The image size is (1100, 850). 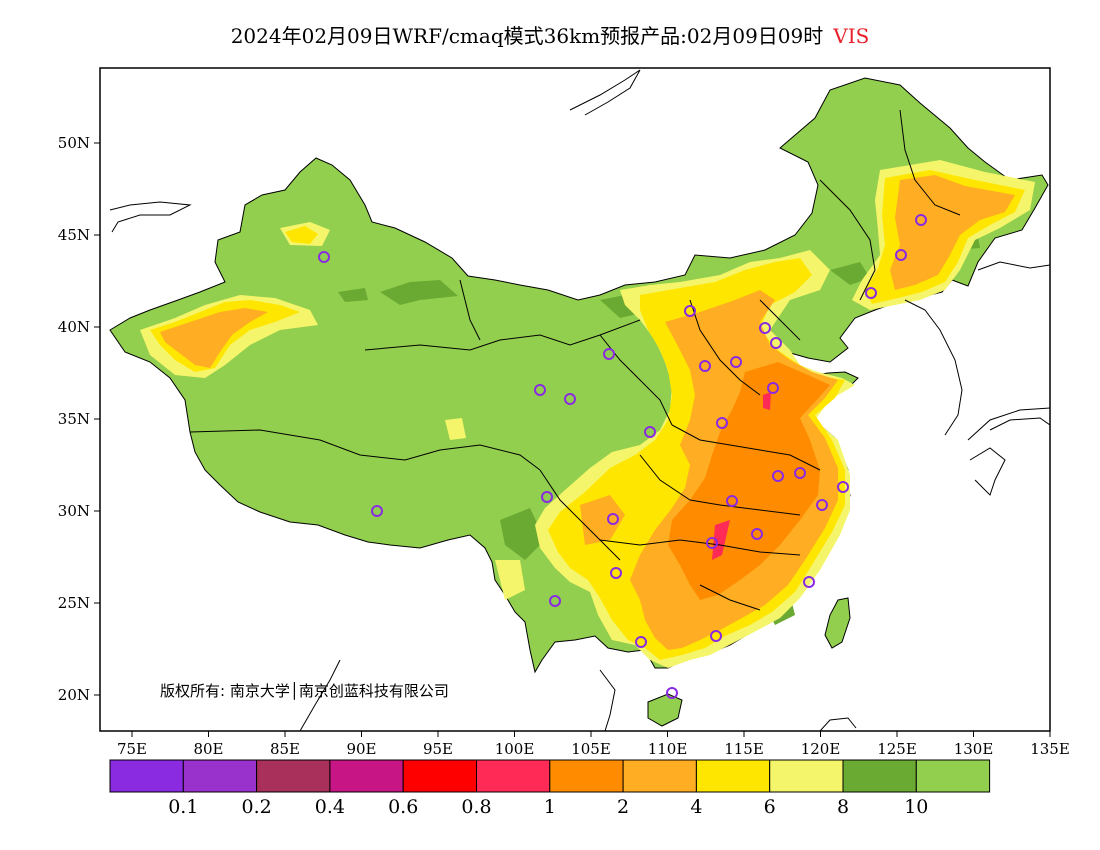 I want to click on colorbar-label: 0.2, so click(x=256, y=807).